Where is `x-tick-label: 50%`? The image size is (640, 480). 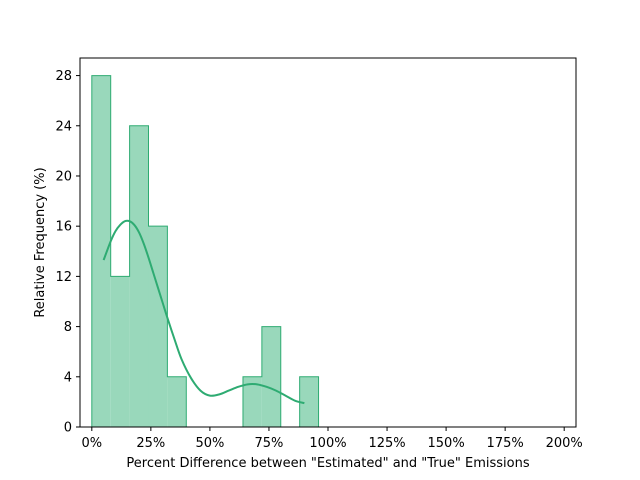
x-tick-label: 50% is located at coordinates (209, 443).